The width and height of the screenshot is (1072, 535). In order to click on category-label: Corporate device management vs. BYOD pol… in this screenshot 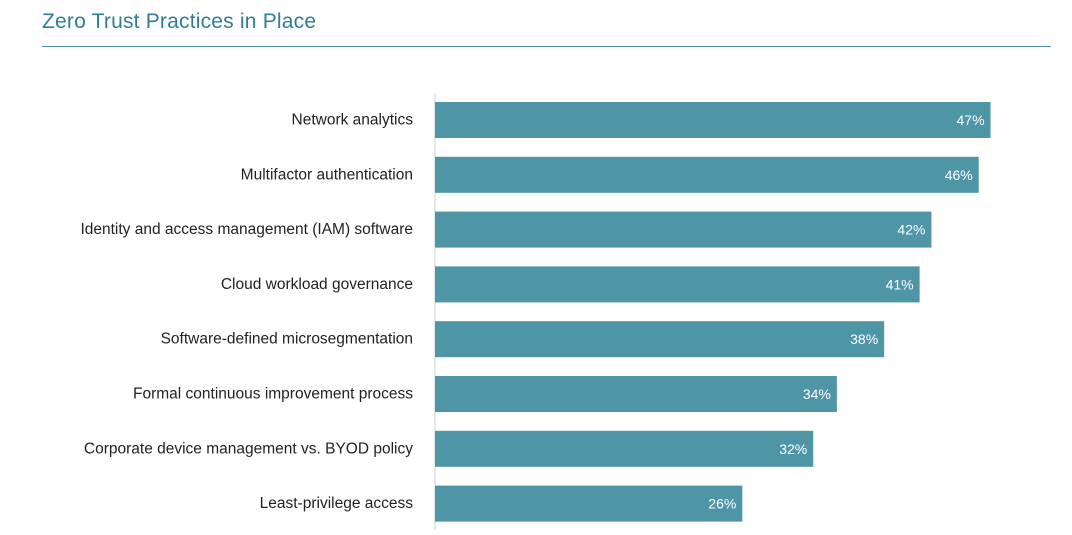, I will do `click(248, 448)`.